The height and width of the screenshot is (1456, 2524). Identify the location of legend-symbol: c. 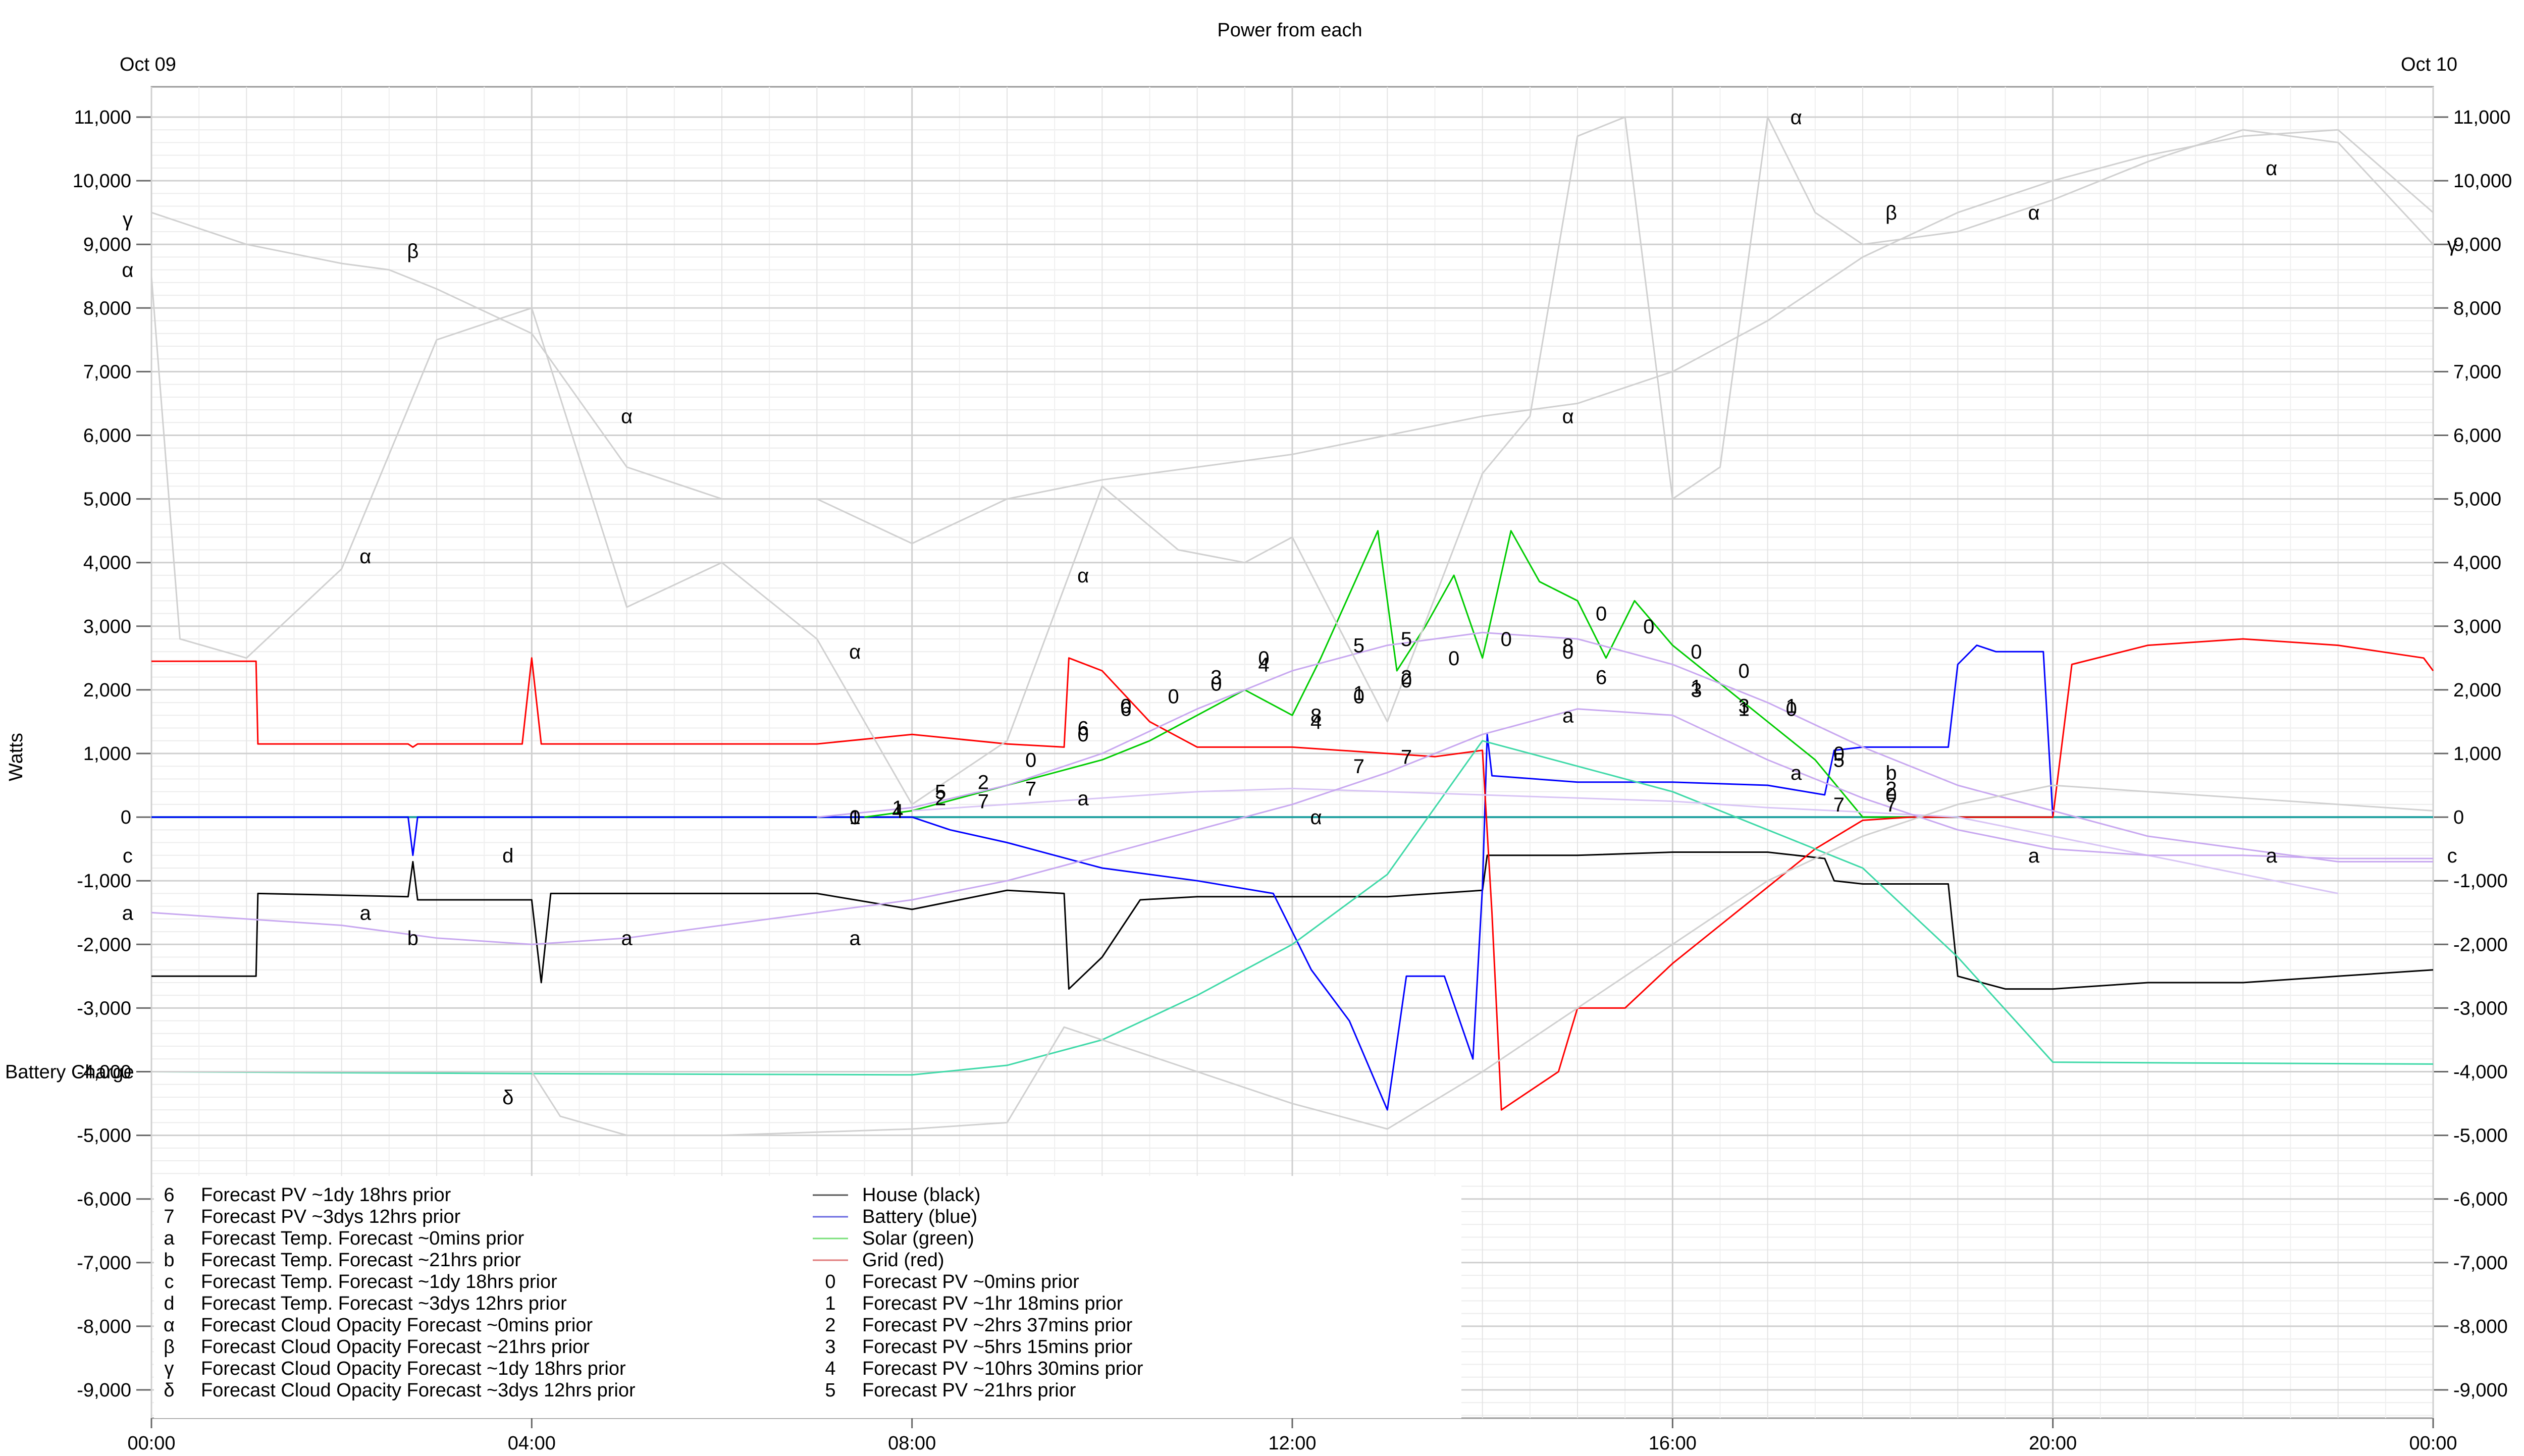
(170, 1282).